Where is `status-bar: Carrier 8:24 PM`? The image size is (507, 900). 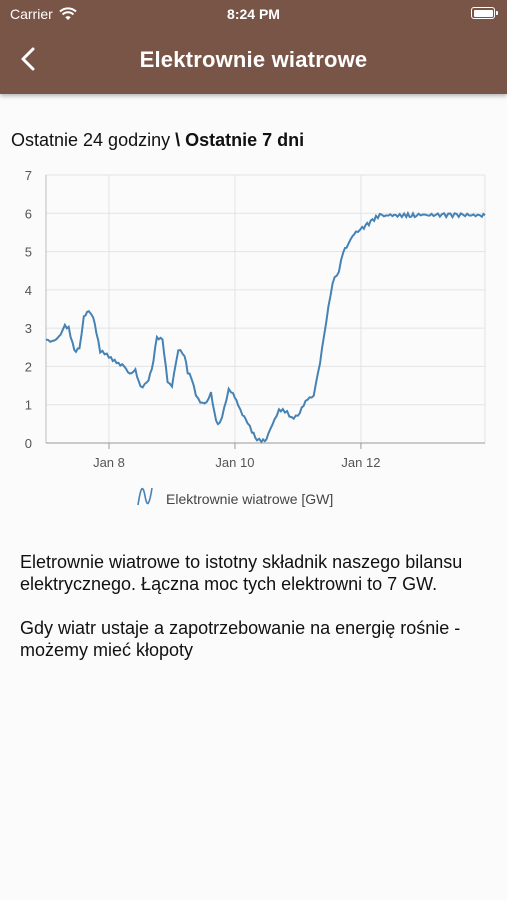 status-bar: Carrier 8:24 PM is located at coordinates (253, 14).